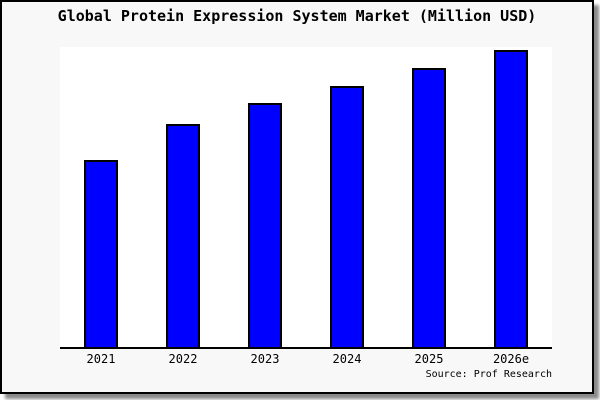 This screenshot has height=400, width=600. I want to click on bar-2025, so click(429, 207).